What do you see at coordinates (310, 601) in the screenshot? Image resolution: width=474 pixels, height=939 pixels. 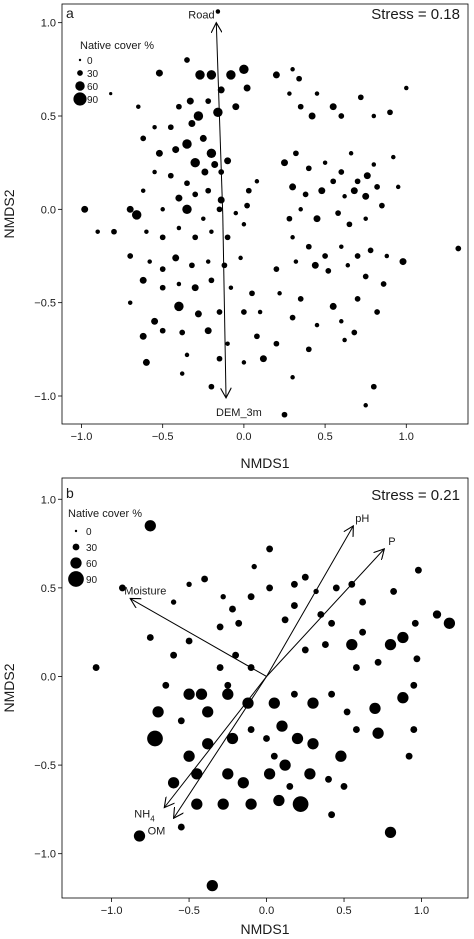 I see `vector-ph-arrow` at bounding box center [310, 601].